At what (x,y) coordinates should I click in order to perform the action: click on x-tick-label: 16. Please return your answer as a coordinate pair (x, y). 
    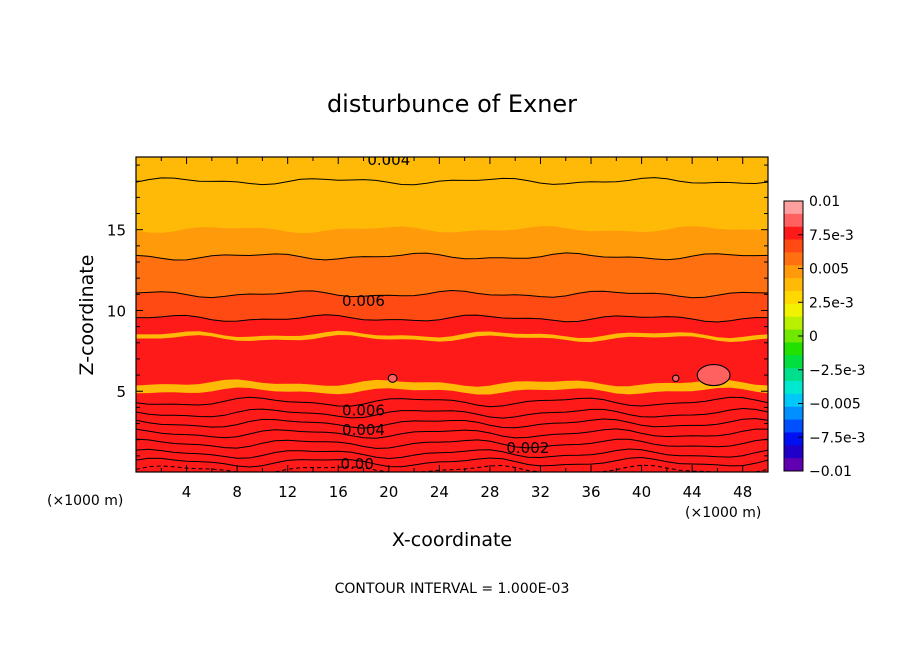
    Looking at the image, I should click on (338, 492).